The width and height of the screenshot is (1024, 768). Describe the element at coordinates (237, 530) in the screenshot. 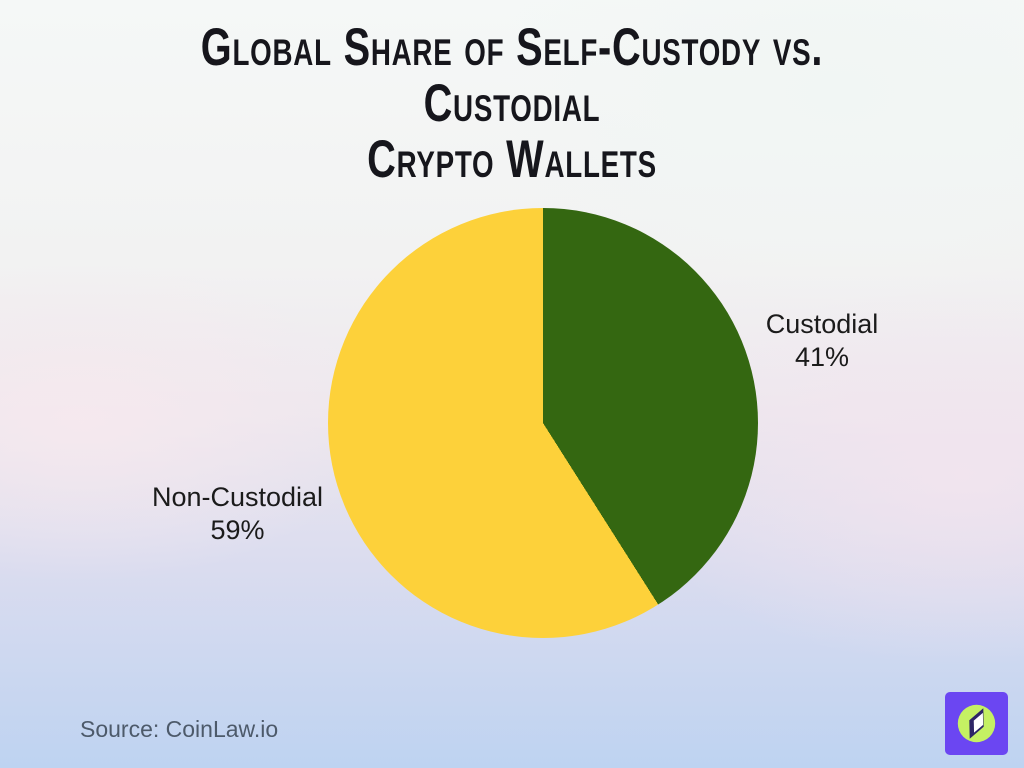

I see `slice-label-noncustodial-pct: 59%` at that location.